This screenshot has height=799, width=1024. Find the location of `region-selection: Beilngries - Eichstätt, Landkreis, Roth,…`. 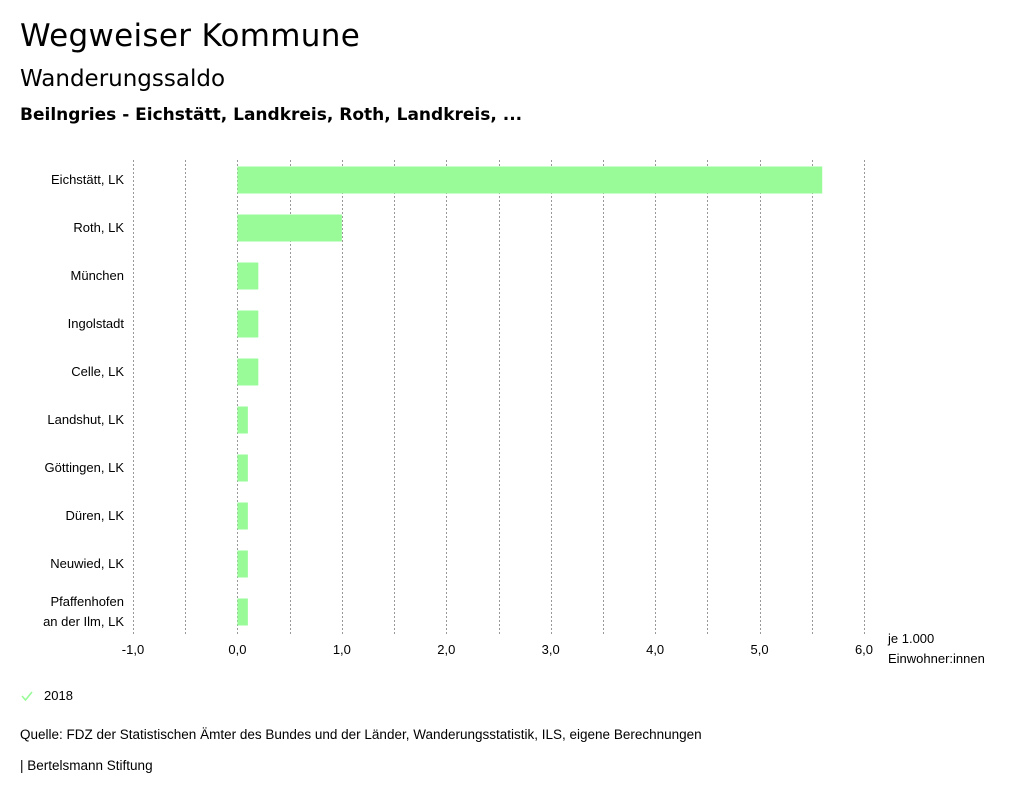

region-selection: Beilngries - Eichstätt, Landkreis, Roth,… is located at coordinates (271, 115).